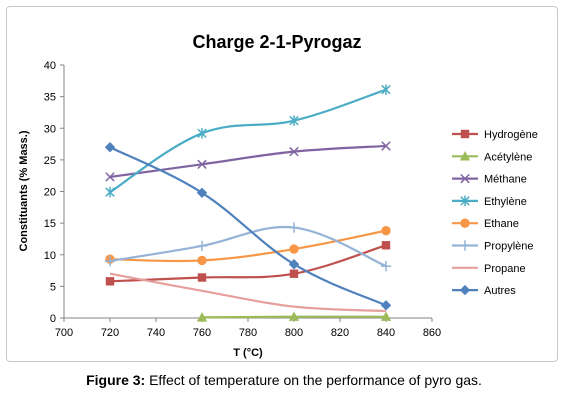  Describe the element at coordinates (294, 333) in the screenshot. I see `x-tick-label: 800` at that location.